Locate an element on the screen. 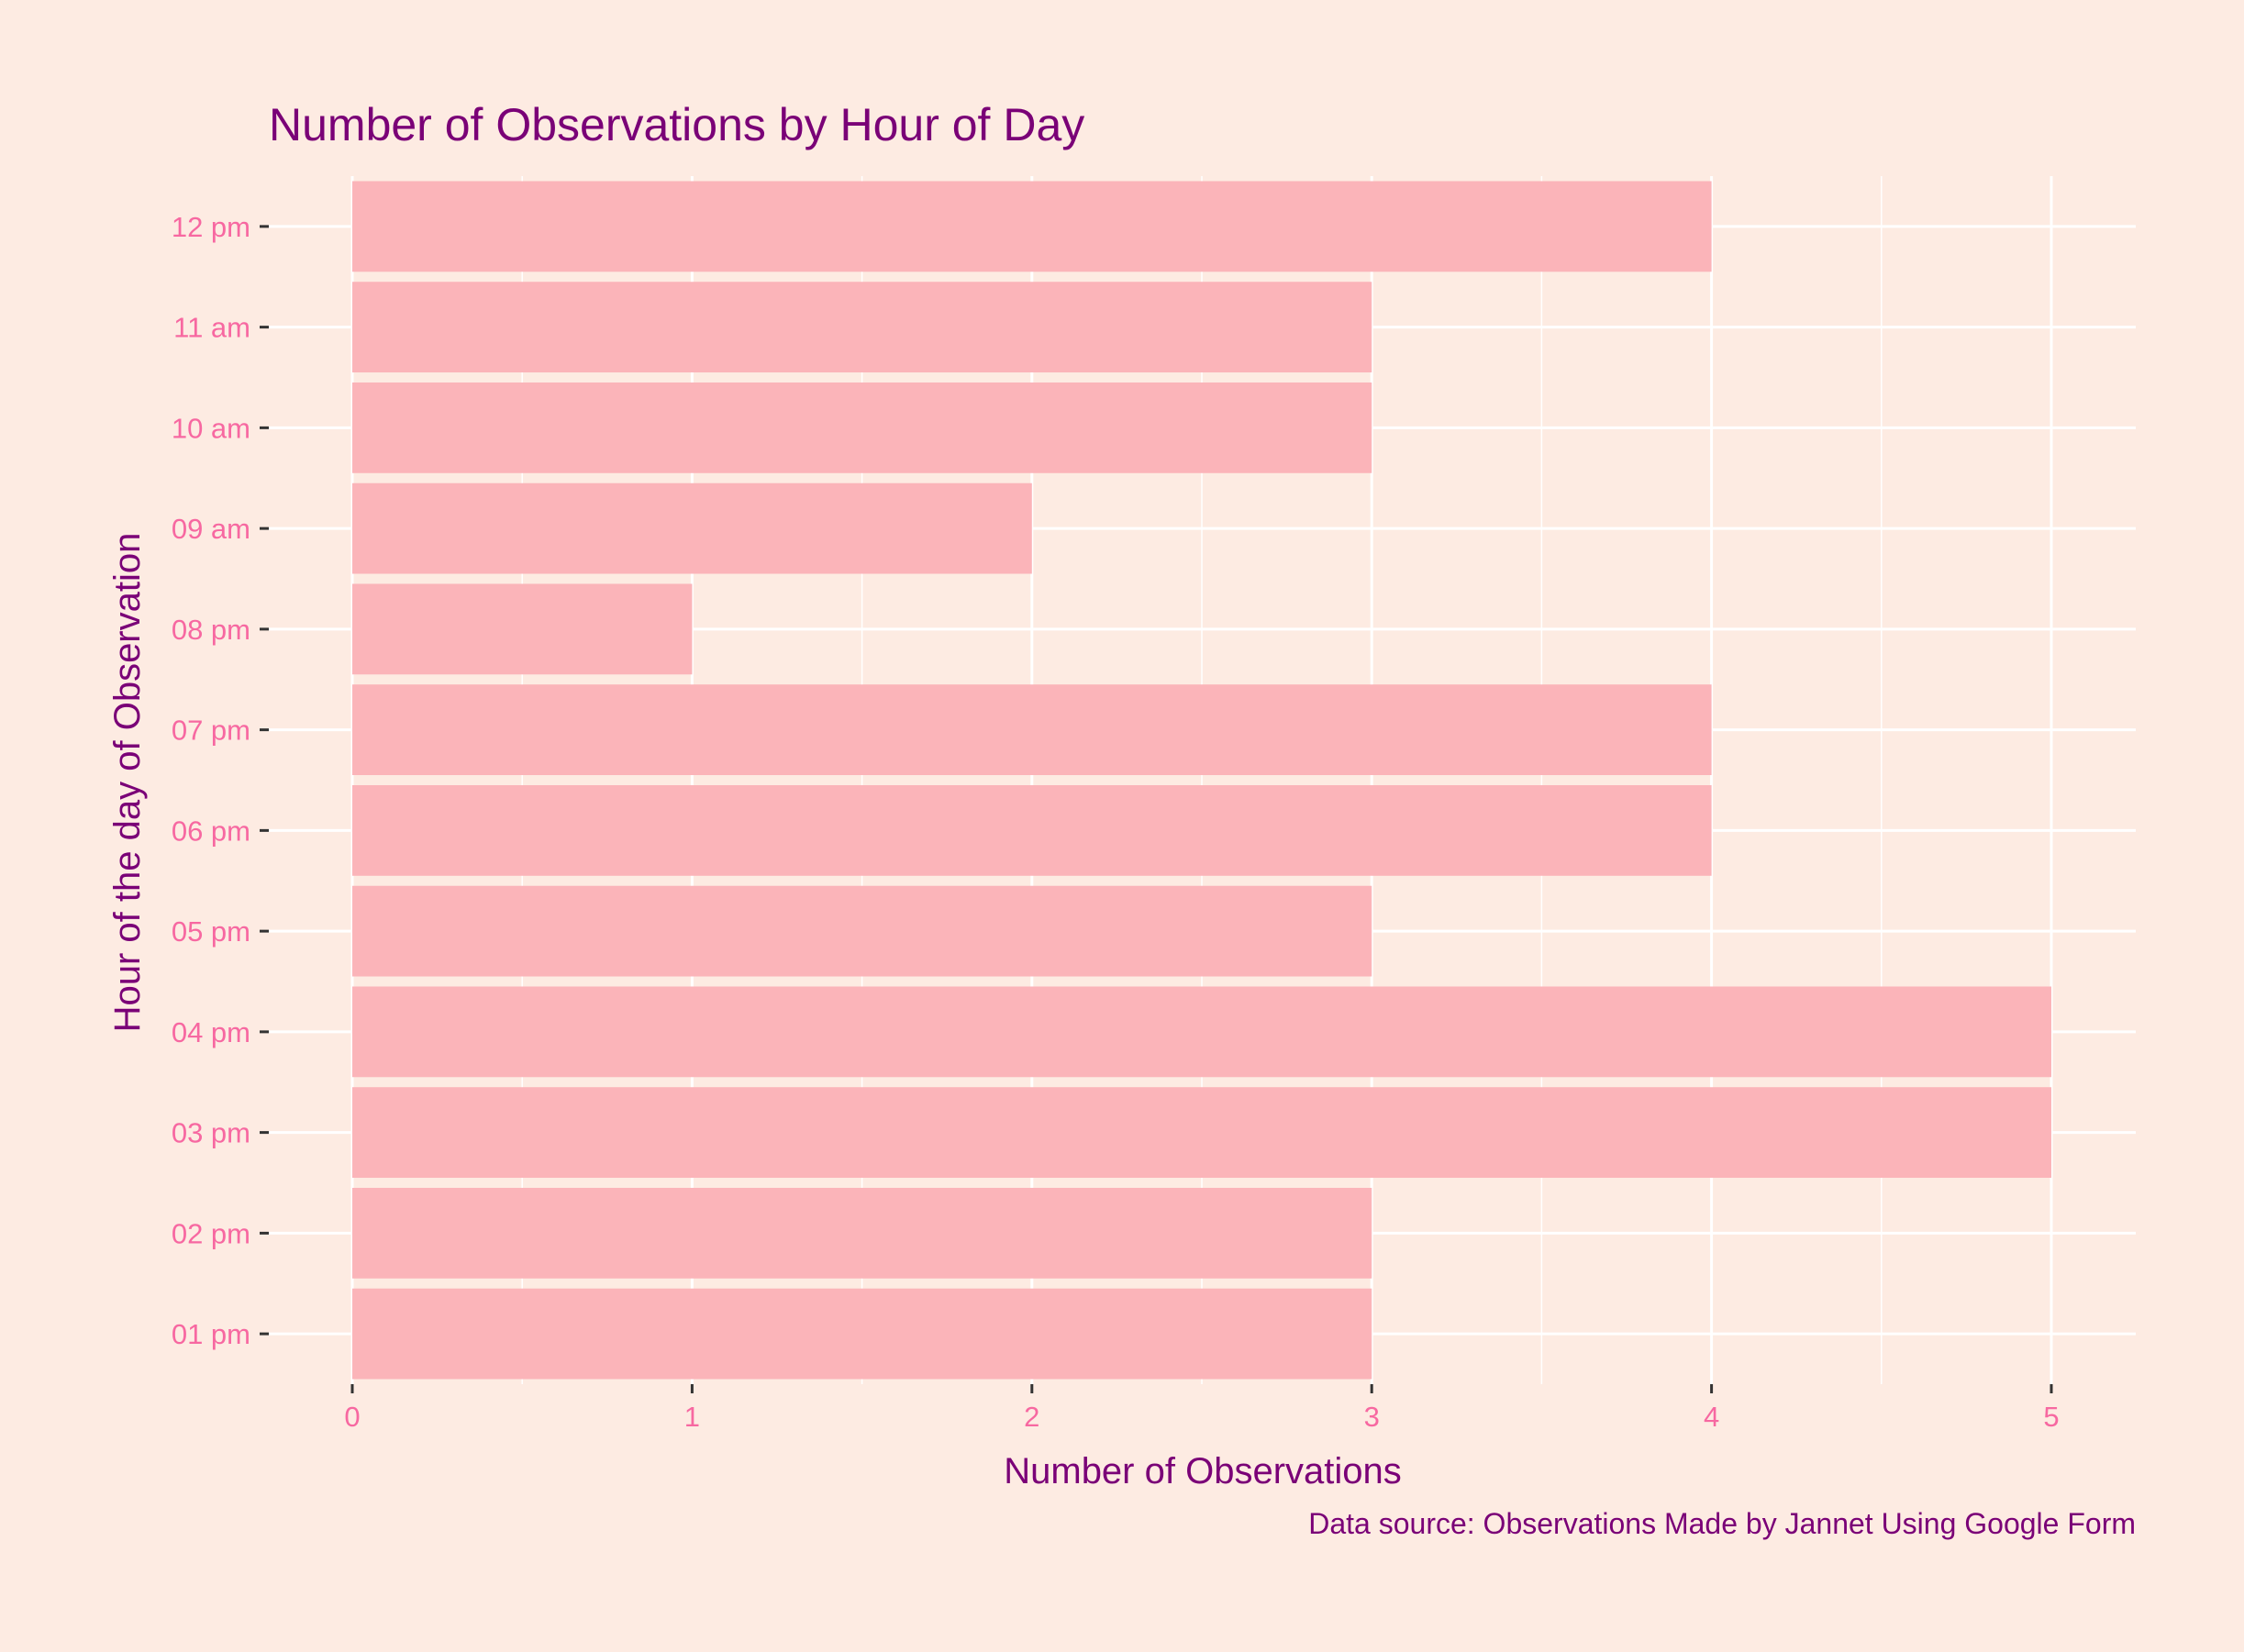 This screenshot has width=2244, height=1652. x-axis-title: Number of Observations is located at coordinates (1203, 1471).